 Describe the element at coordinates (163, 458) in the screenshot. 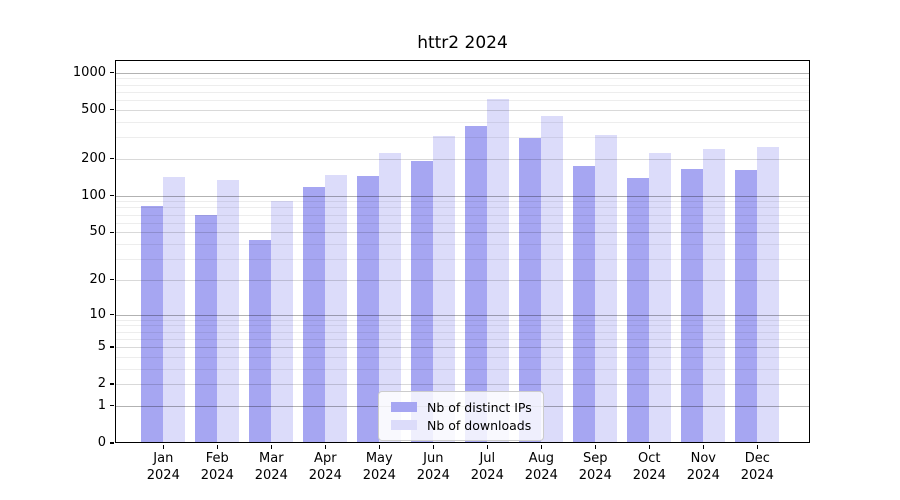

I see `x-tick-month: Jan` at that location.